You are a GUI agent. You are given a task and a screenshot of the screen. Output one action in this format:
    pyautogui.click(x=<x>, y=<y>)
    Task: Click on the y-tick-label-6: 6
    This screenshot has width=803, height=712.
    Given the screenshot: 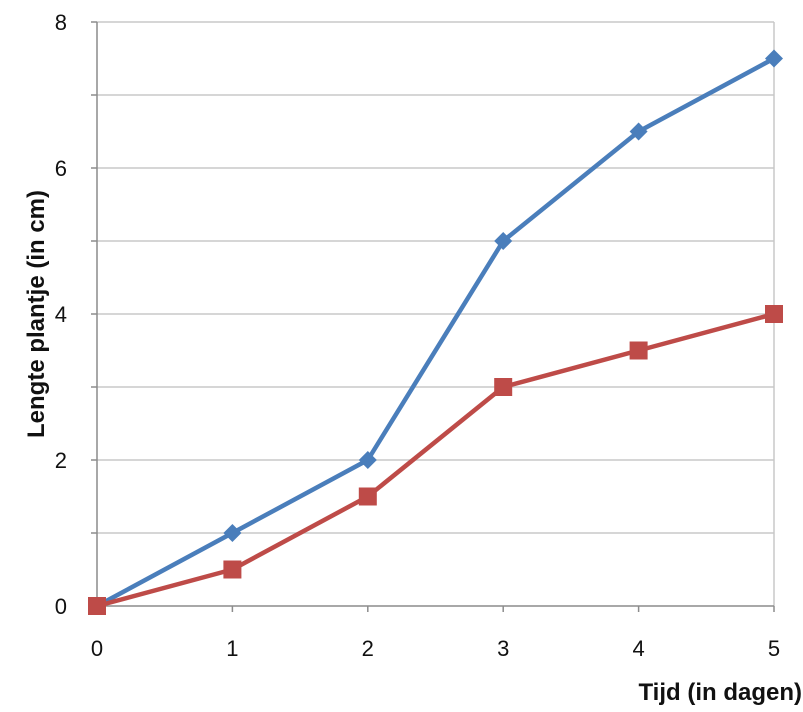 What is the action you would take?
    pyautogui.click(x=61, y=168)
    